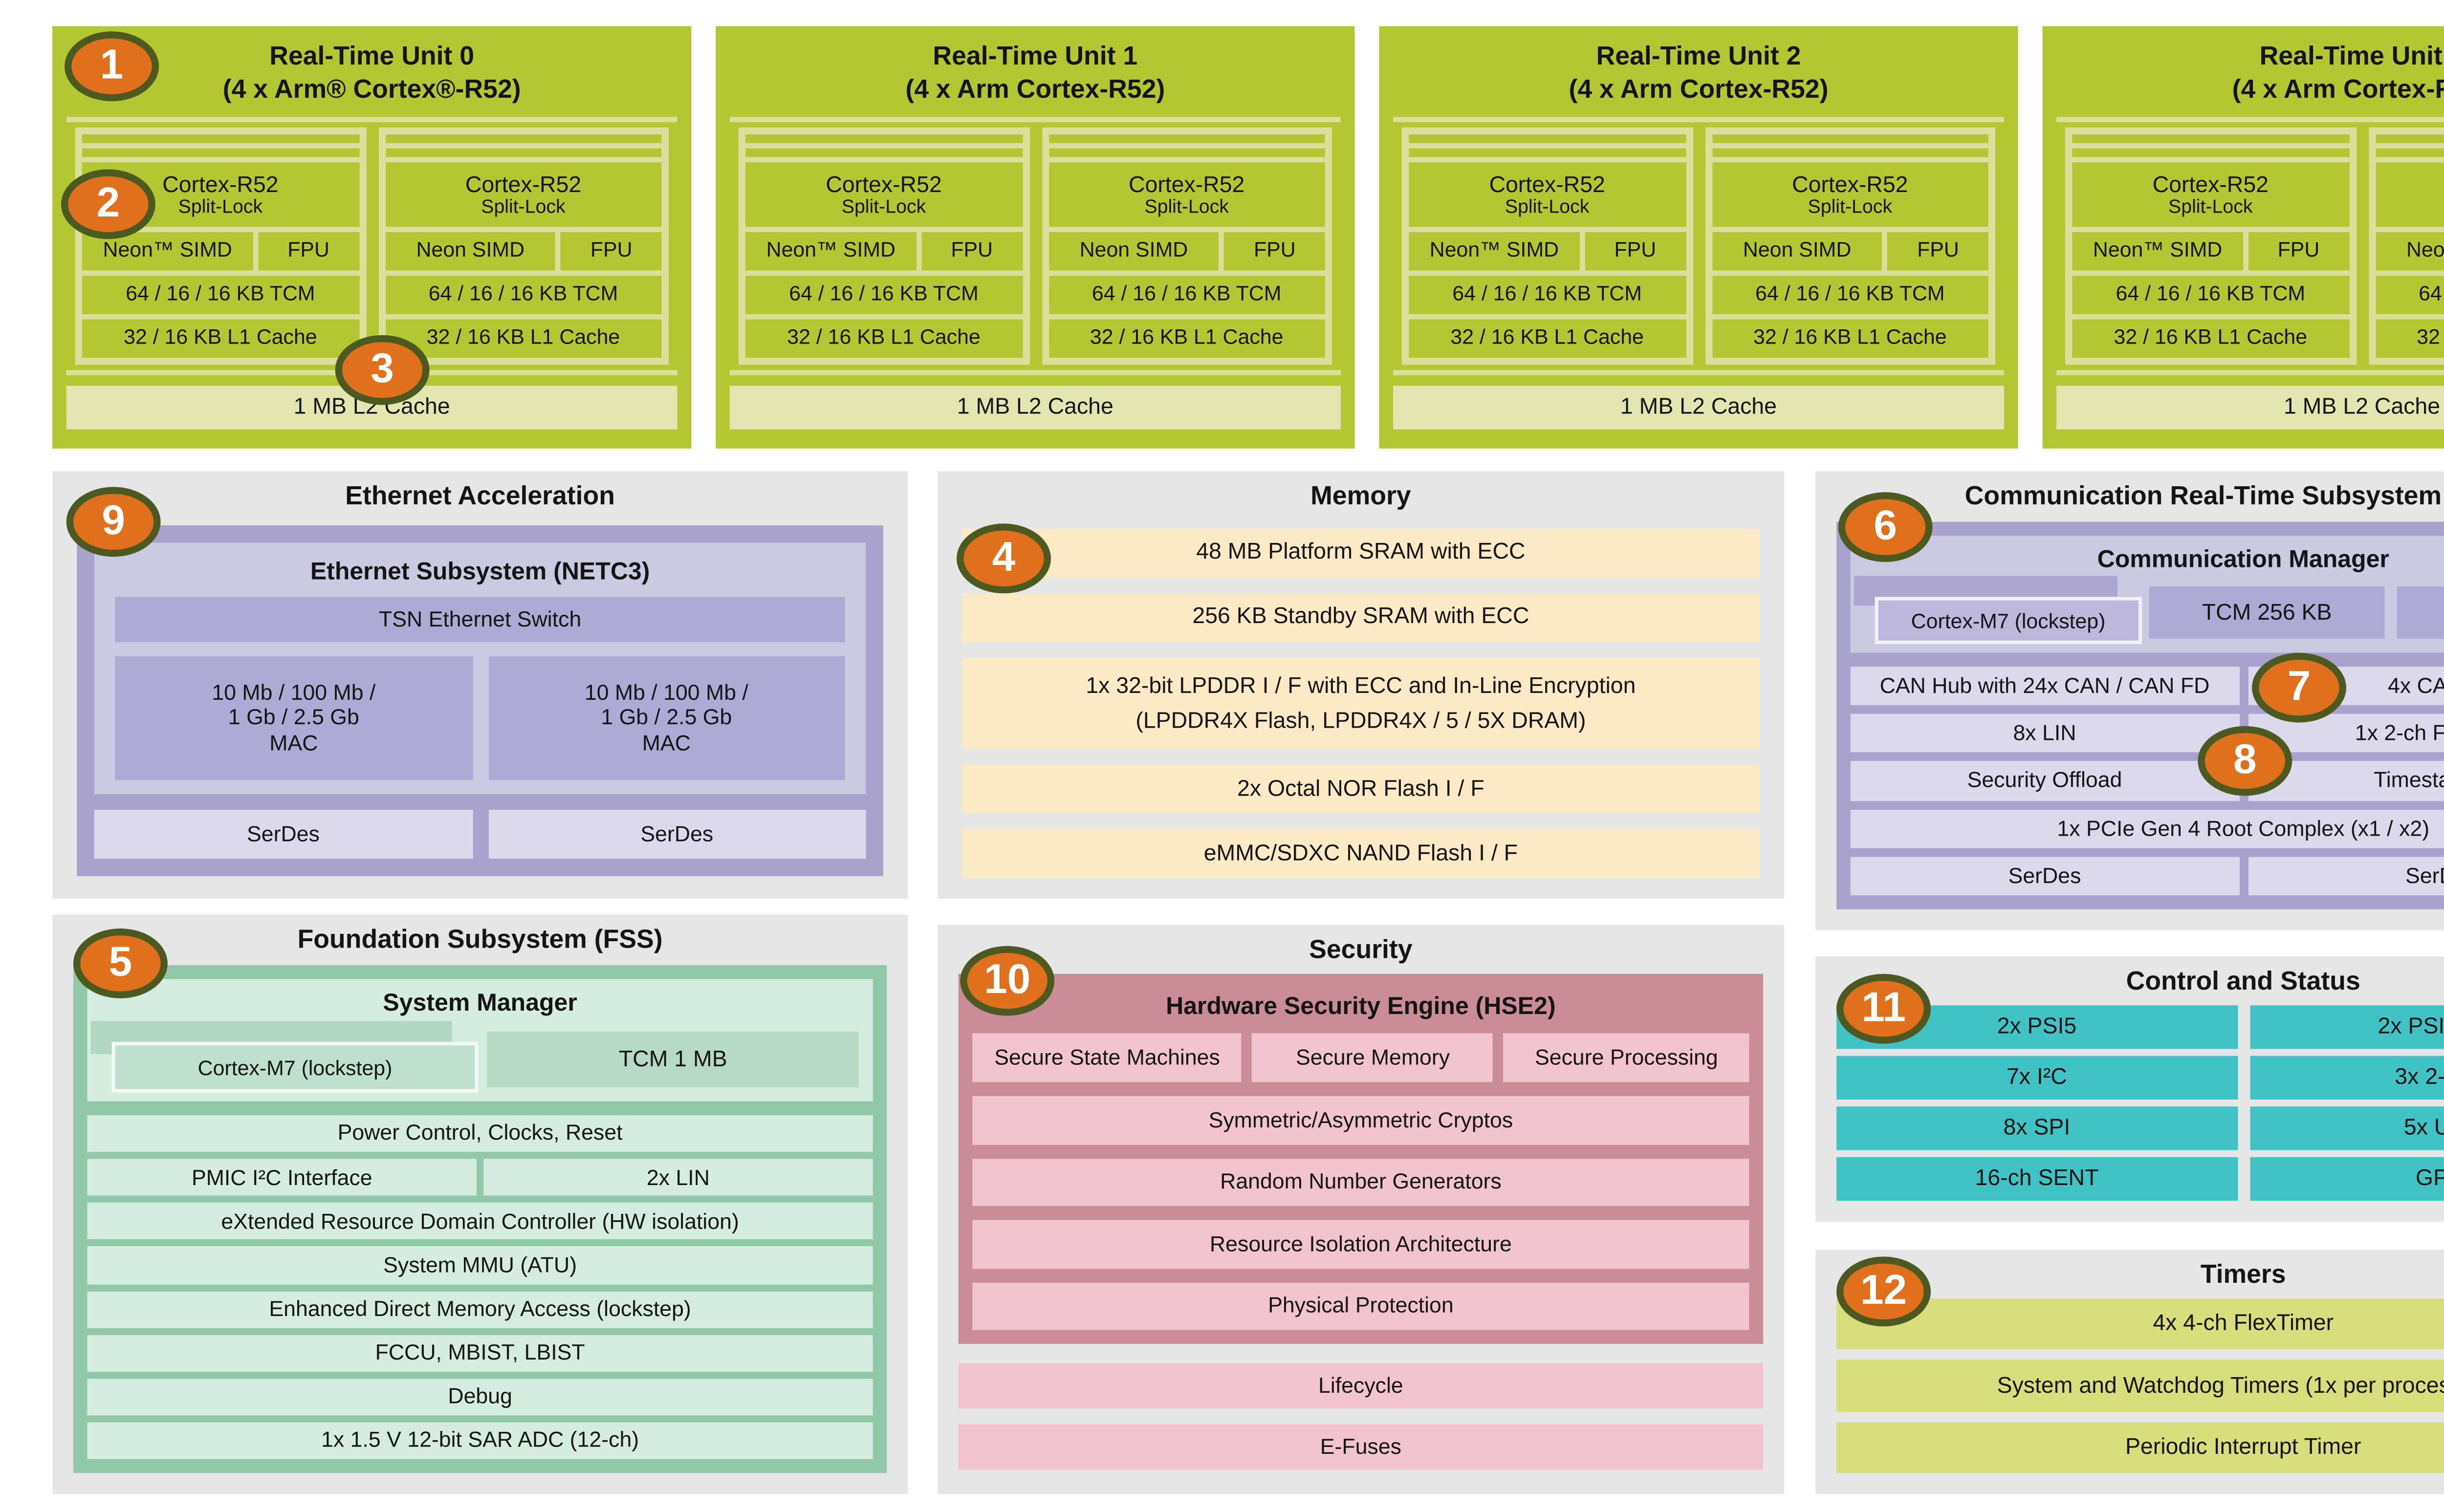 The image size is (2444, 1512). I want to click on fss-row-pmic-lin: PMIC I²C Interface 2x LIN, so click(480, 1177).